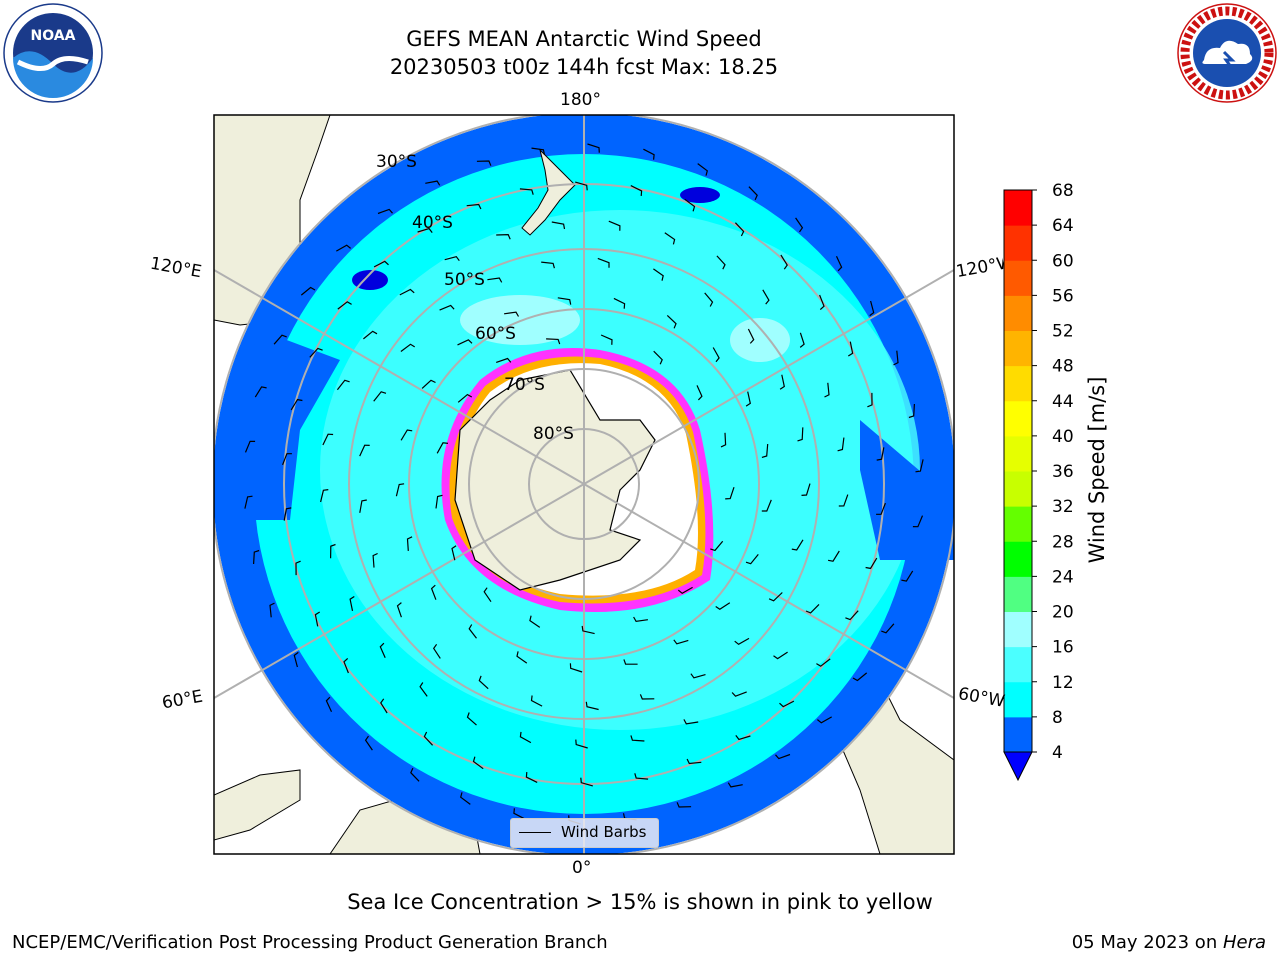  What do you see at coordinates (1097, 470) in the screenshot?
I see `colorbar-label: Wind Speed [m/s]` at bounding box center [1097, 470].